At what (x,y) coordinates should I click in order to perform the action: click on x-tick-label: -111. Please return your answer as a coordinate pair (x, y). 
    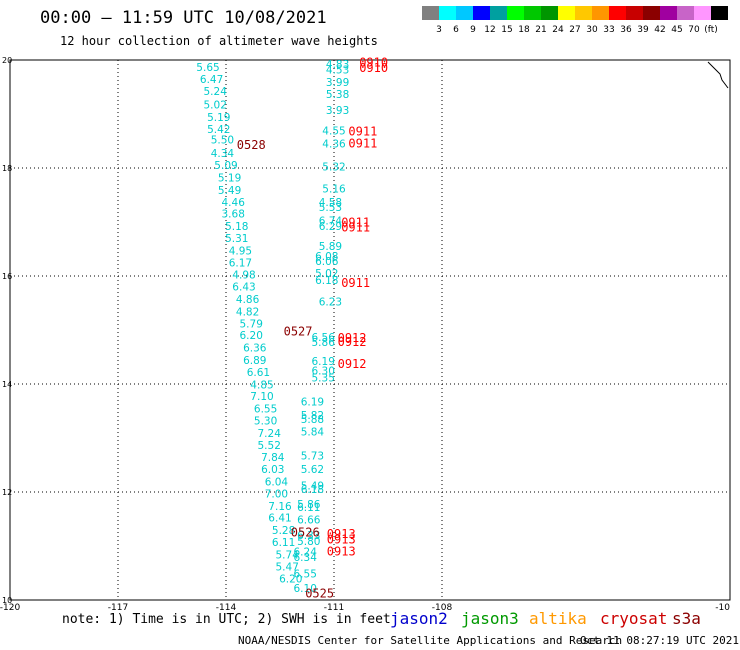
    Looking at the image, I should click on (334, 606).